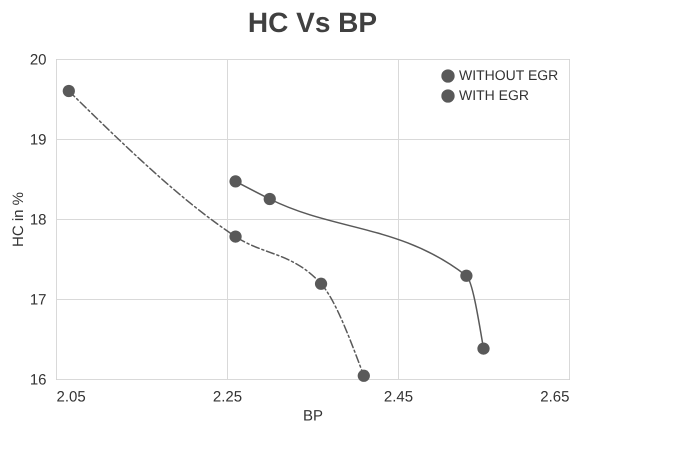  What do you see at coordinates (38, 140) in the screenshot?
I see `y-tick-label: 19` at bounding box center [38, 140].